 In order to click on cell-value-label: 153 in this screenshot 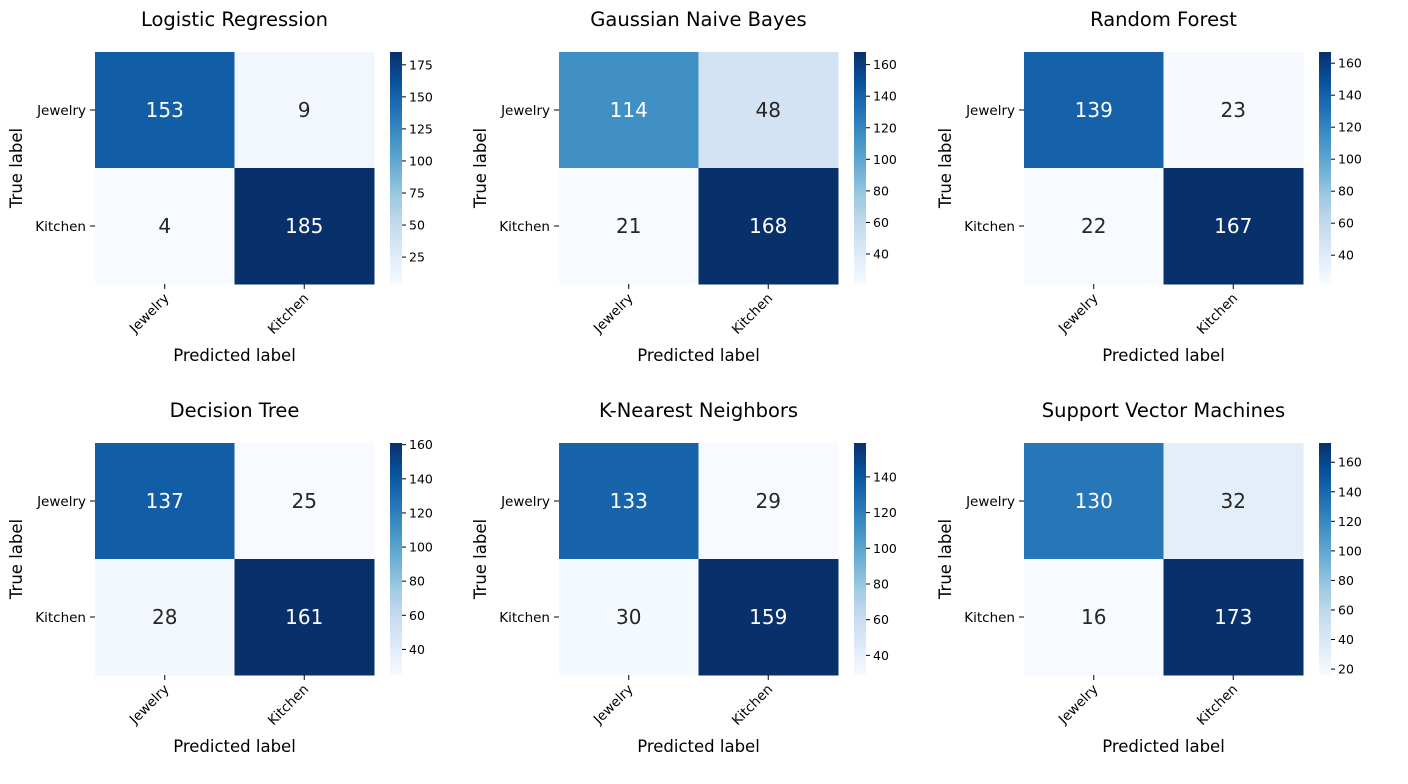, I will do `click(165, 110)`.